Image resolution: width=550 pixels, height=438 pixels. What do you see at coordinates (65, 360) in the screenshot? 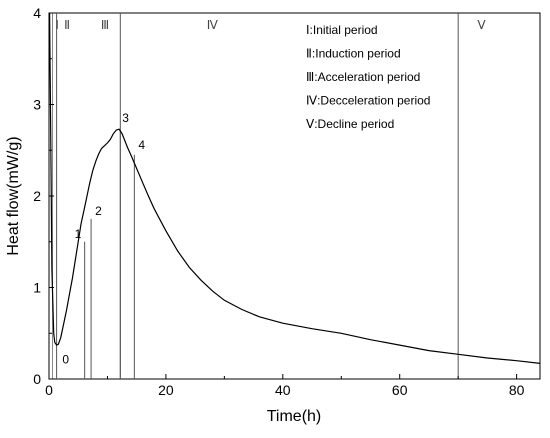
I see `point-label: 0` at bounding box center [65, 360].